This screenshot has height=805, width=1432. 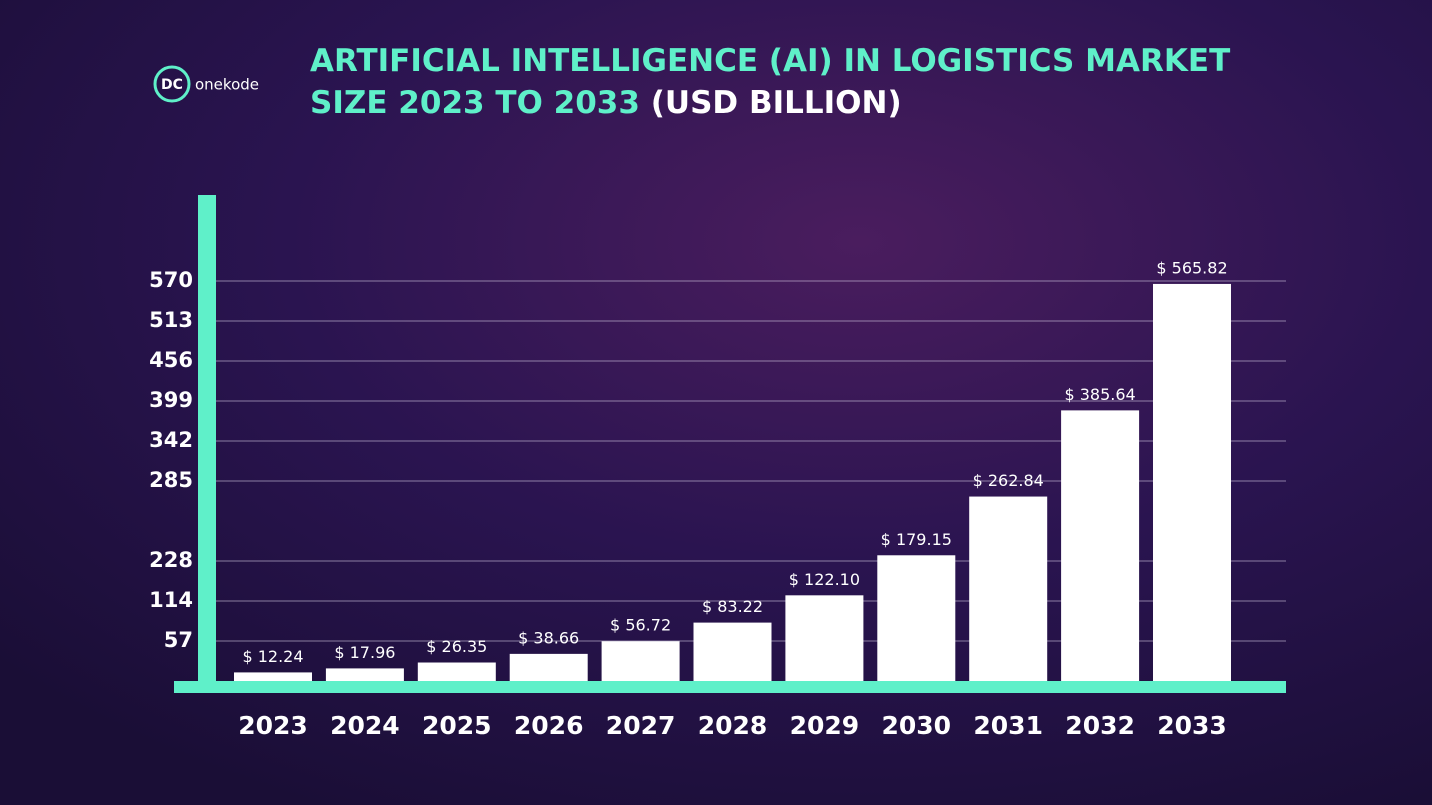 What do you see at coordinates (1008, 725) in the screenshot?
I see `x-tick-label: 2031` at bounding box center [1008, 725].